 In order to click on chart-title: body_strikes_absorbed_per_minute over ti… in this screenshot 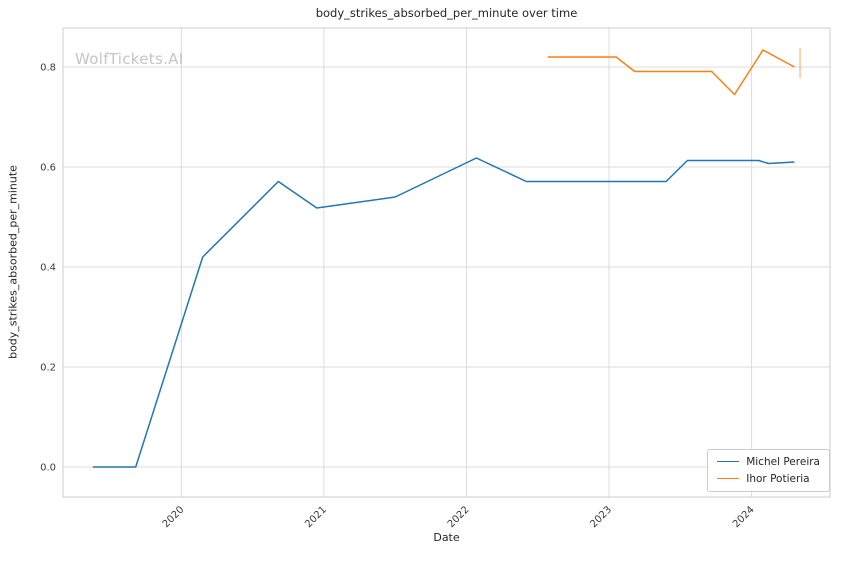, I will do `click(446, 13)`.